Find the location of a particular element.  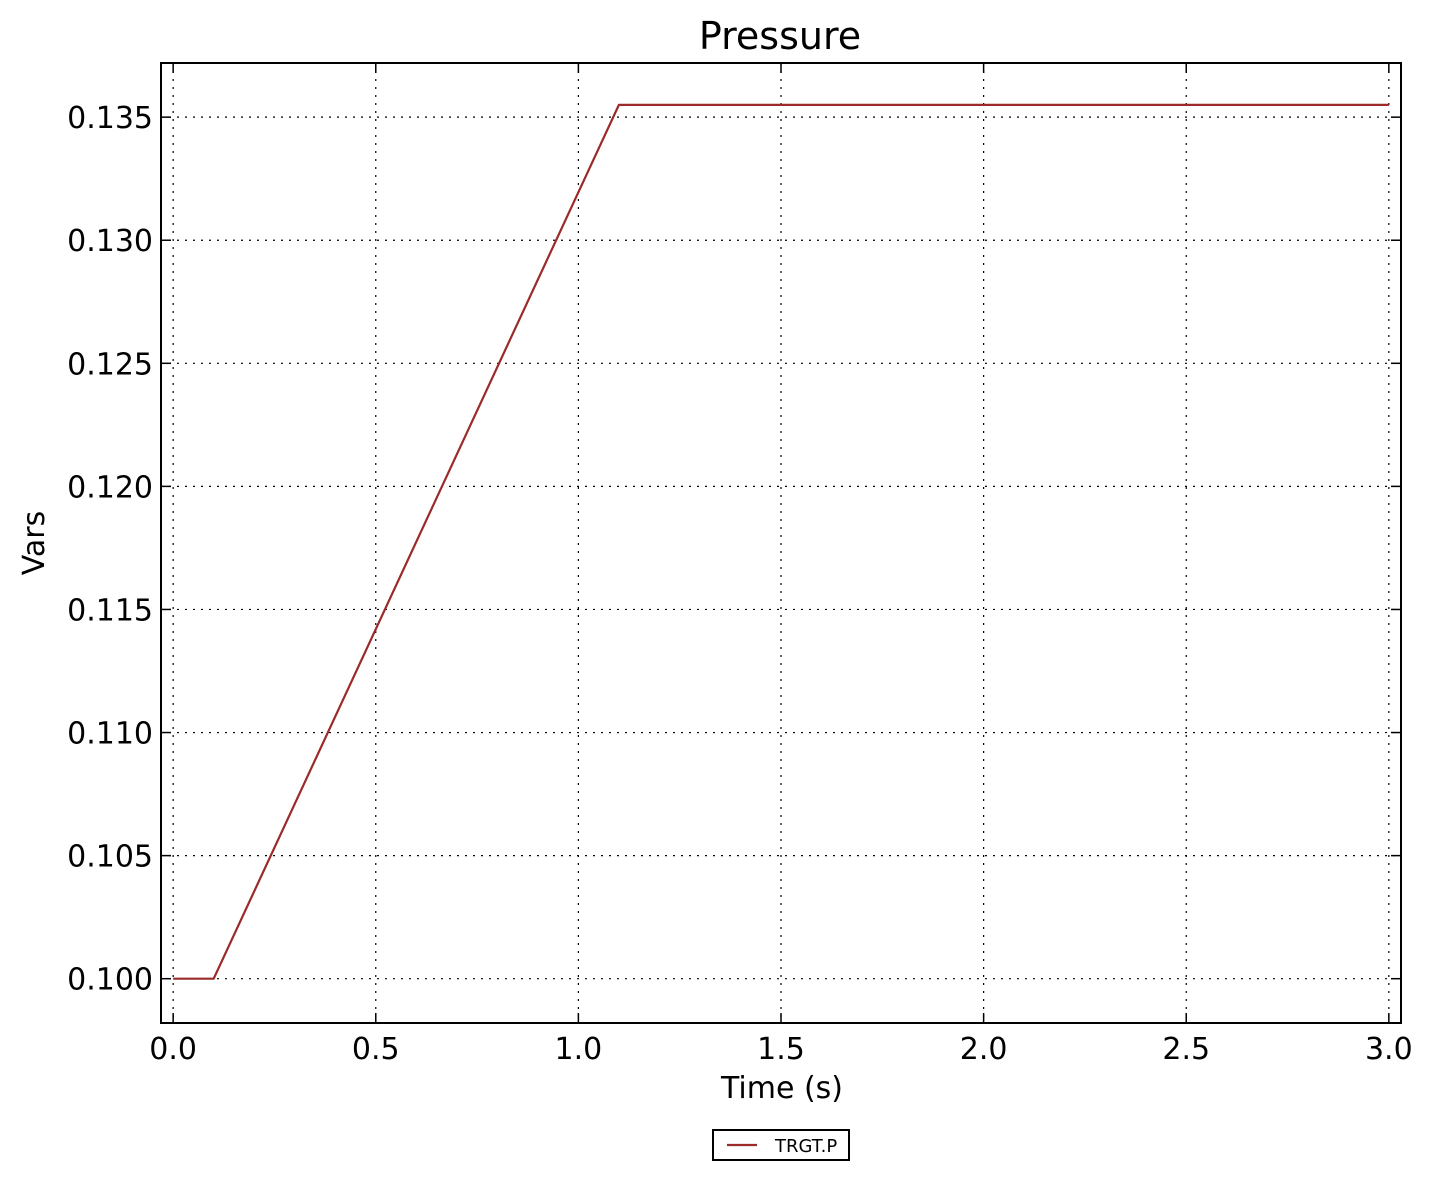

legend-box is located at coordinates (781, 1145).